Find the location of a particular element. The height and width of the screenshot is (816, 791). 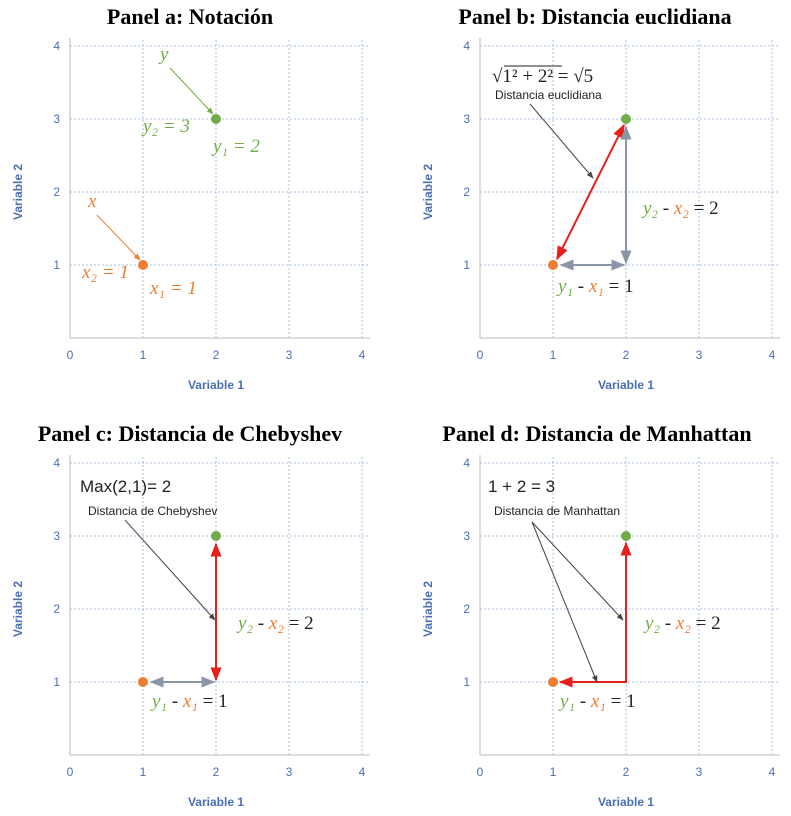

annotation: Distancia euclidiana is located at coordinates (548, 95).